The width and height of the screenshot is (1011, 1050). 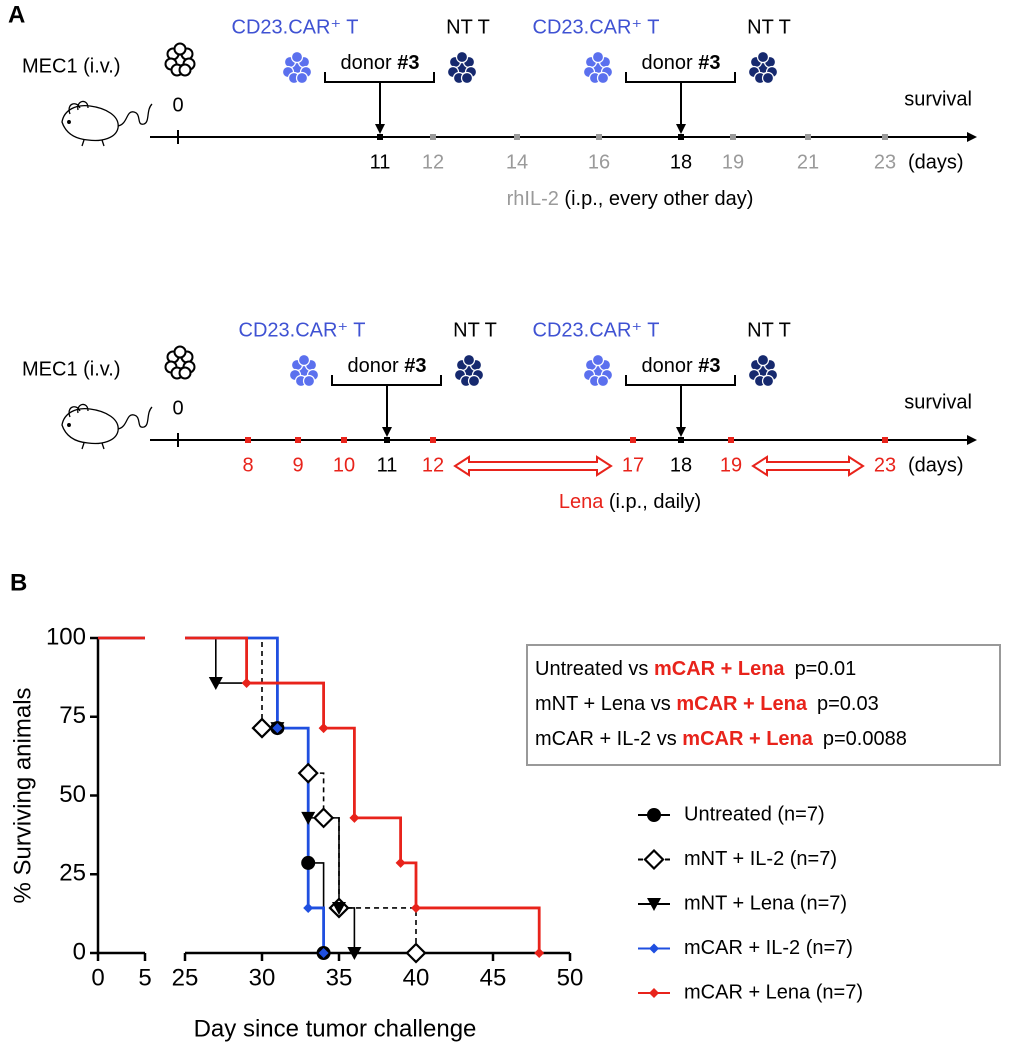 I want to click on day-label: 19, so click(x=733, y=162).